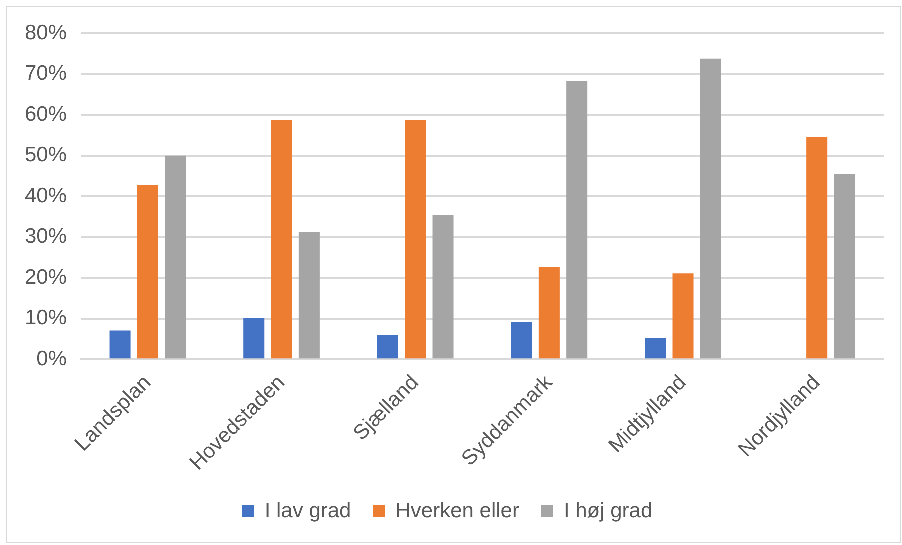 The height and width of the screenshot is (545, 902). Describe the element at coordinates (46, 114) in the screenshot. I see `y-tick-label: 60%` at that location.